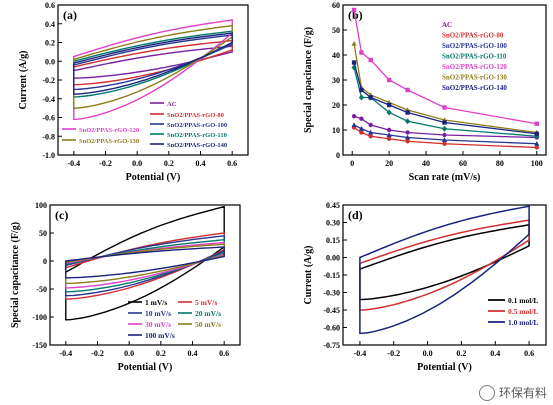 The height and width of the screenshot is (405, 553). I want to click on y-tick-label: -100, so click(39, 317).